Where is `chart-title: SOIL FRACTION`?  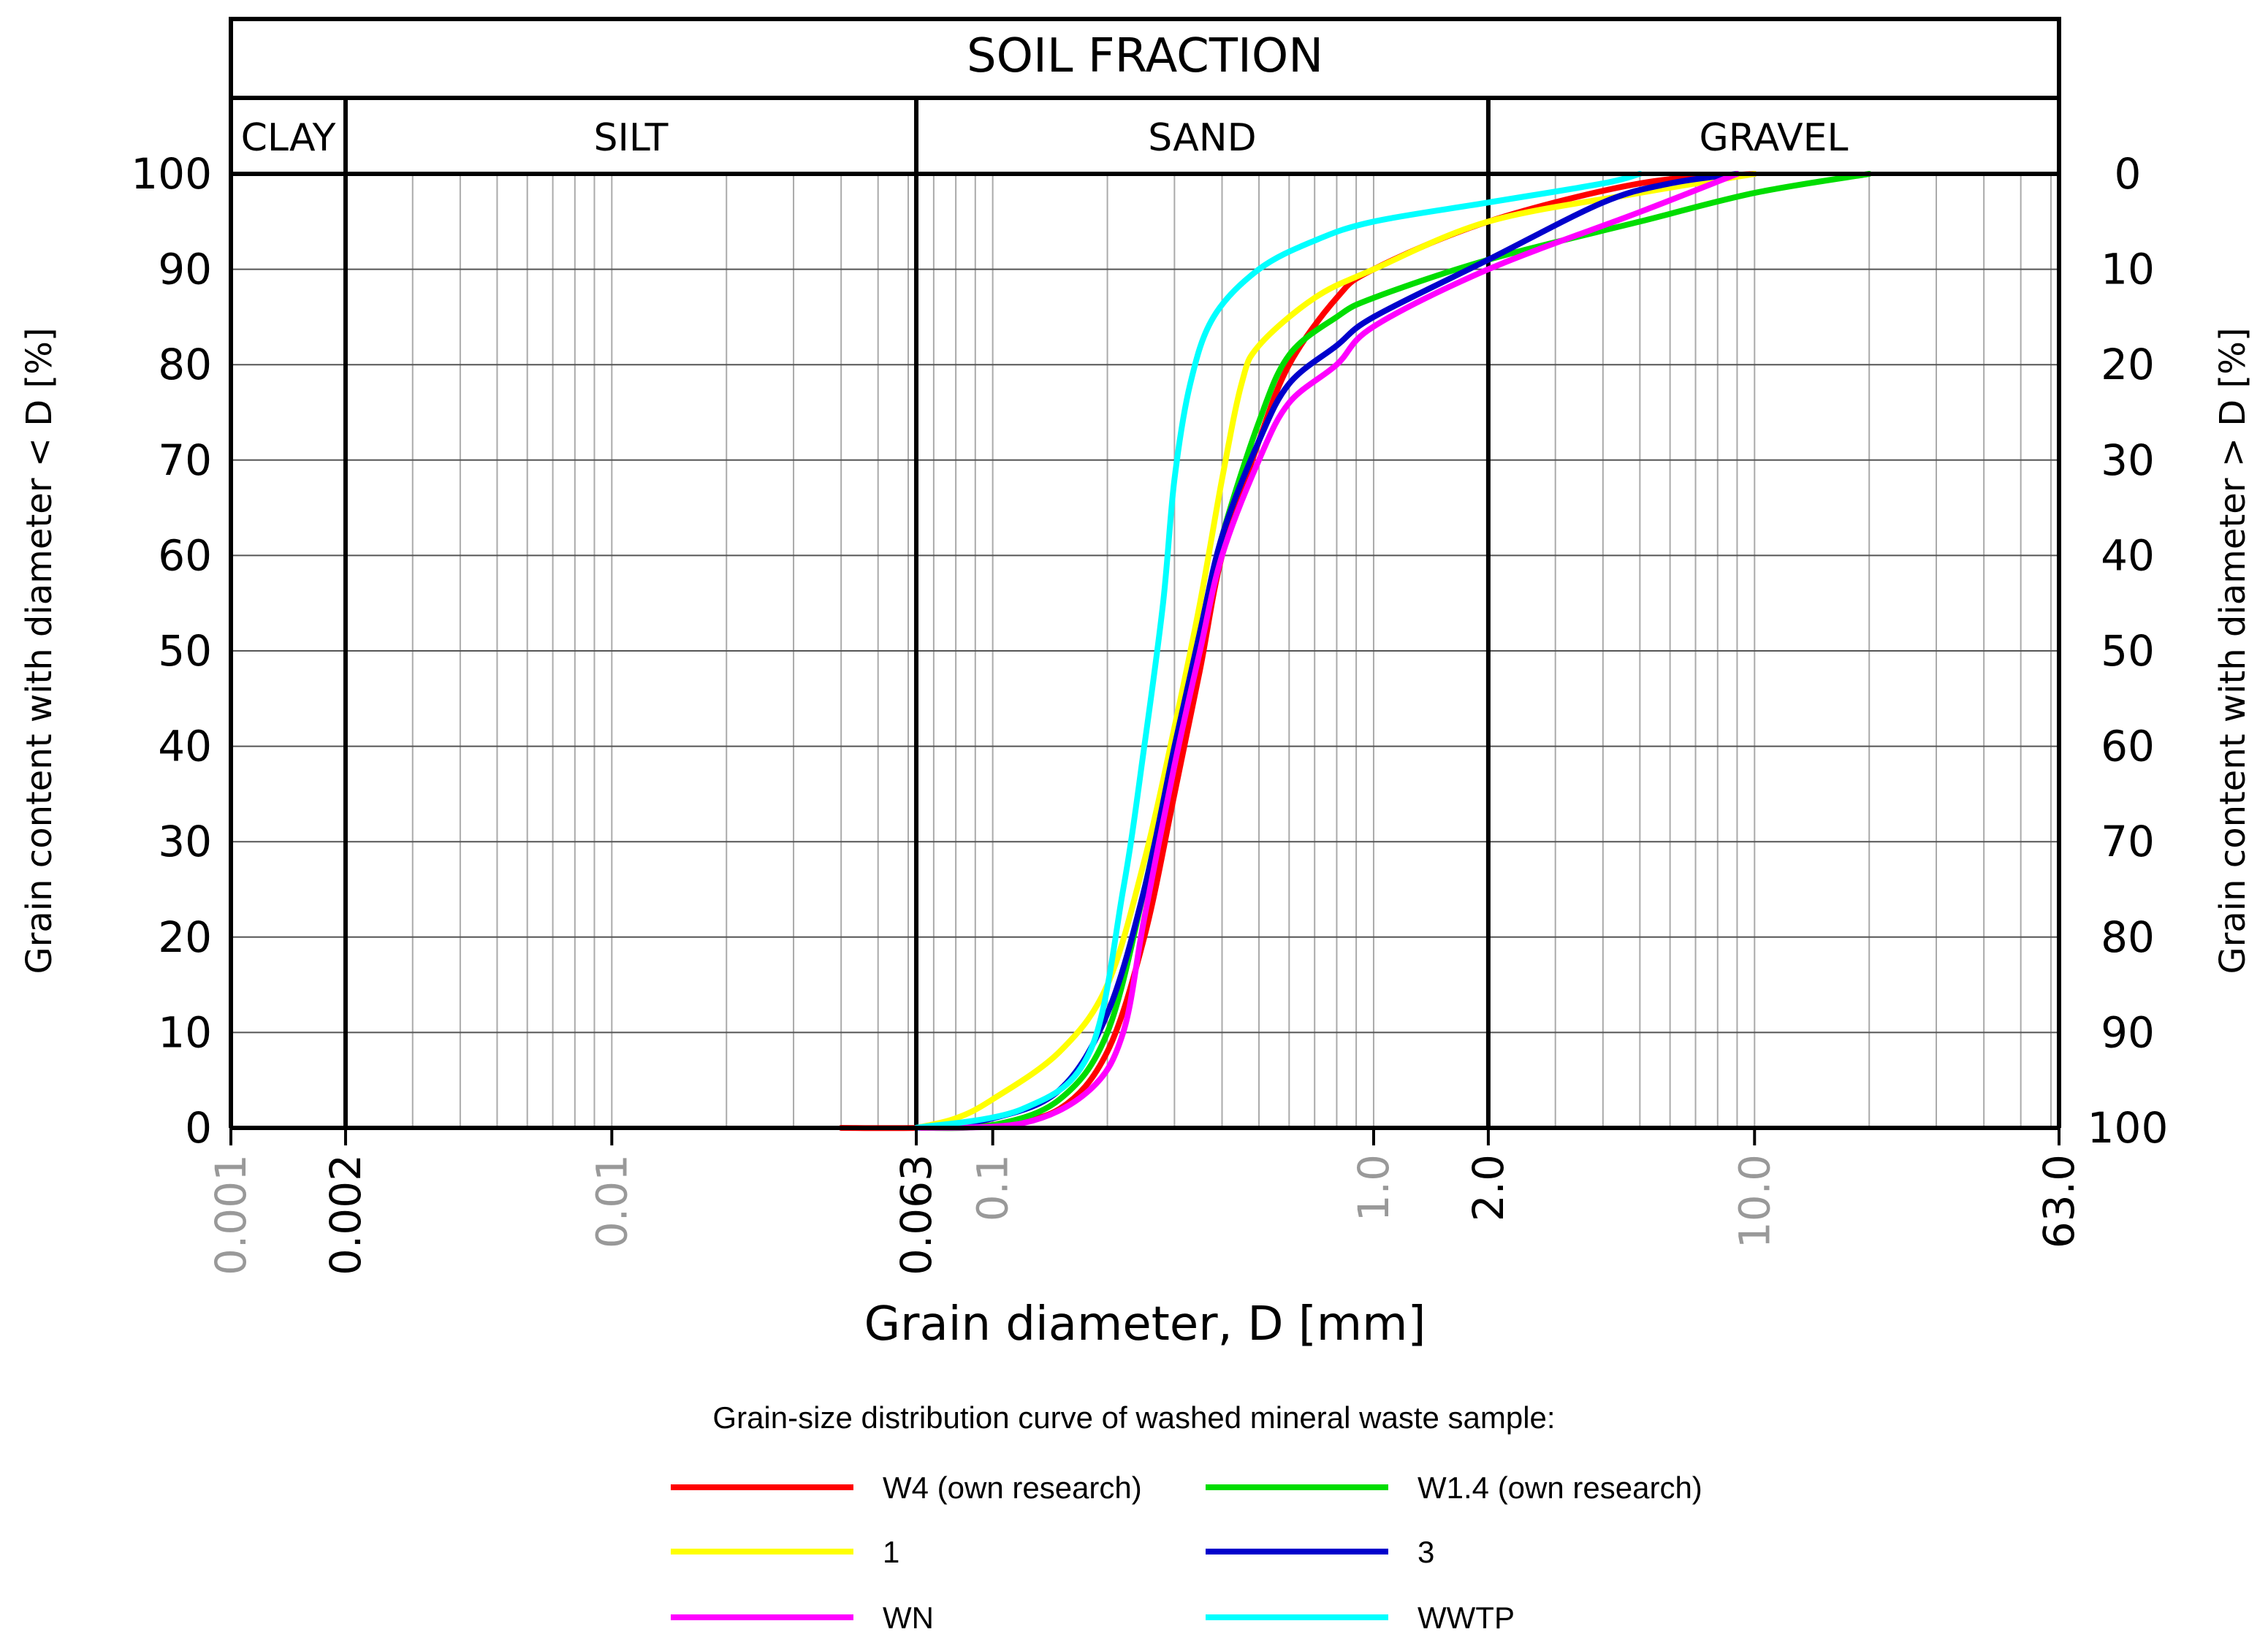 chart-title: SOIL FRACTION is located at coordinates (1145, 56).